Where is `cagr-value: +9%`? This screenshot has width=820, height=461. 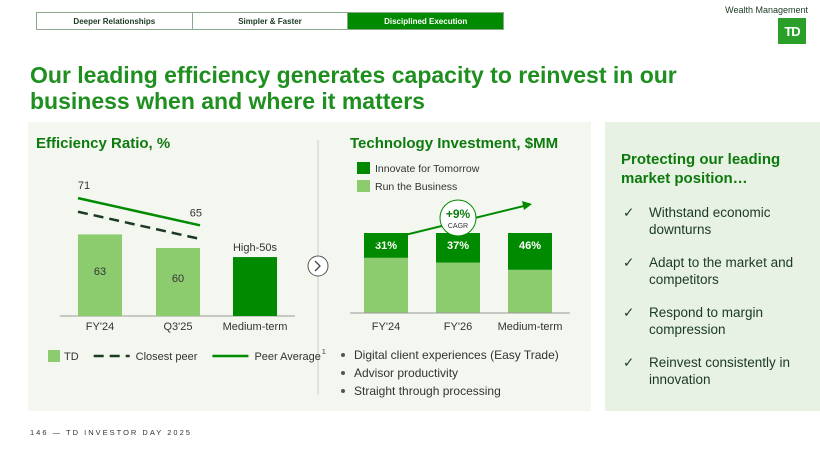 cagr-value: +9% is located at coordinates (458, 214).